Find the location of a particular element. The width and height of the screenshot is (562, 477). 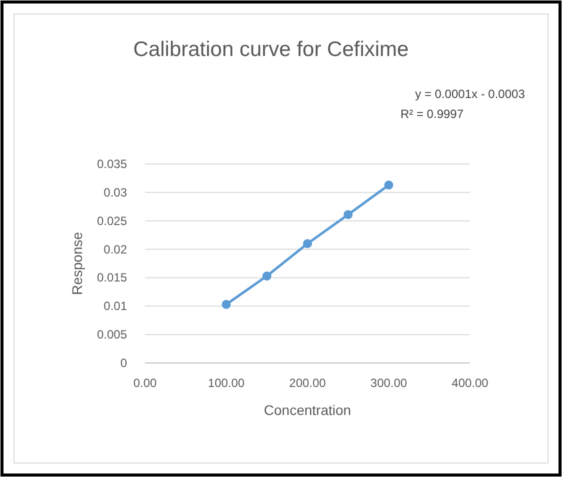

x-tick-label: 400.00 is located at coordinates (470, 383).